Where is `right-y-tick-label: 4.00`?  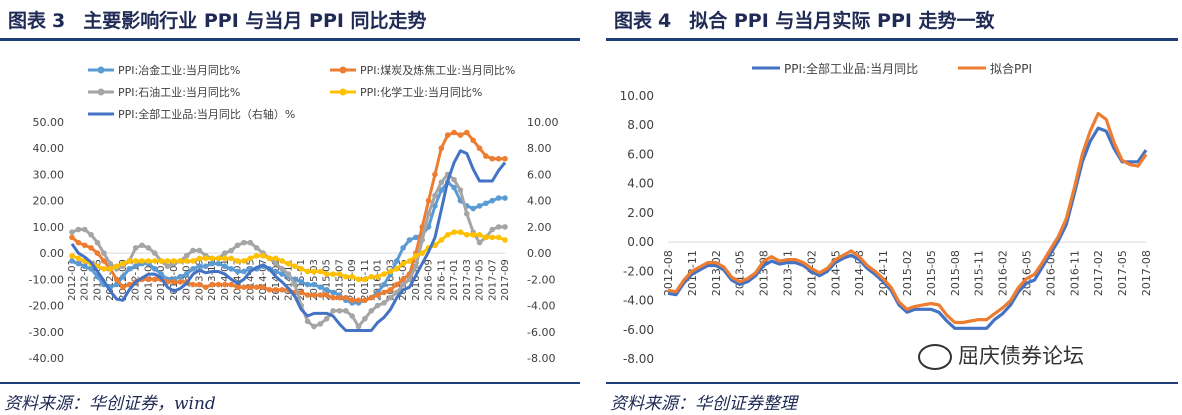
right-y-tick-label: 4.00 is located at coordinates (539, 201).